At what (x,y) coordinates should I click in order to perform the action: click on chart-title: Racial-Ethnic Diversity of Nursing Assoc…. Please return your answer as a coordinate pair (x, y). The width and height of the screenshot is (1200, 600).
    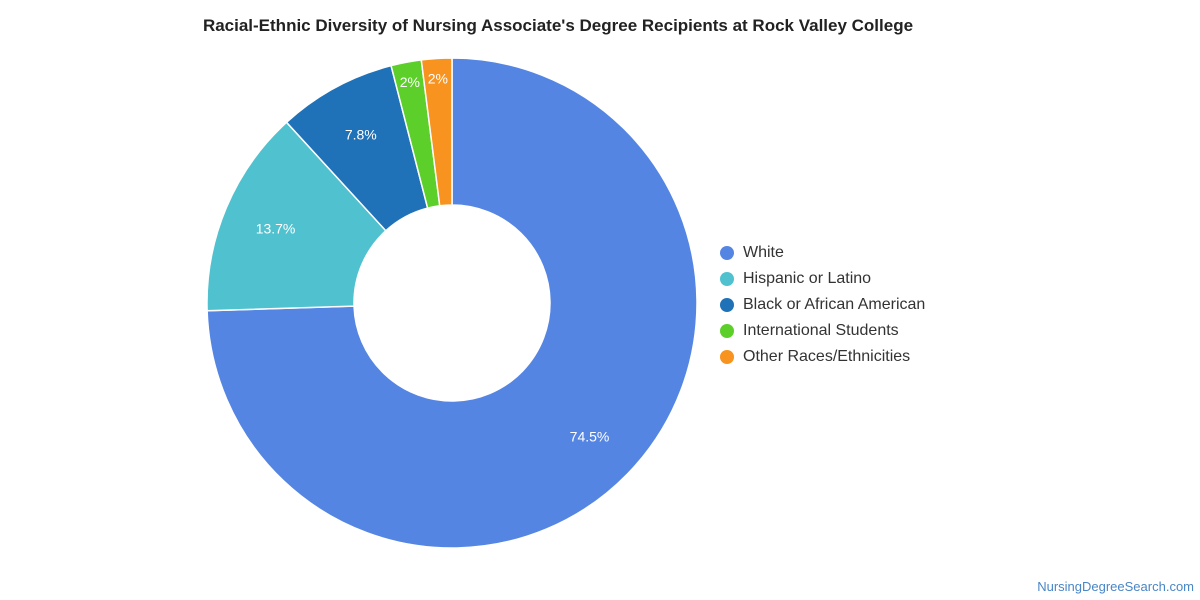
    Looking at the image, I should click on (558, 25).